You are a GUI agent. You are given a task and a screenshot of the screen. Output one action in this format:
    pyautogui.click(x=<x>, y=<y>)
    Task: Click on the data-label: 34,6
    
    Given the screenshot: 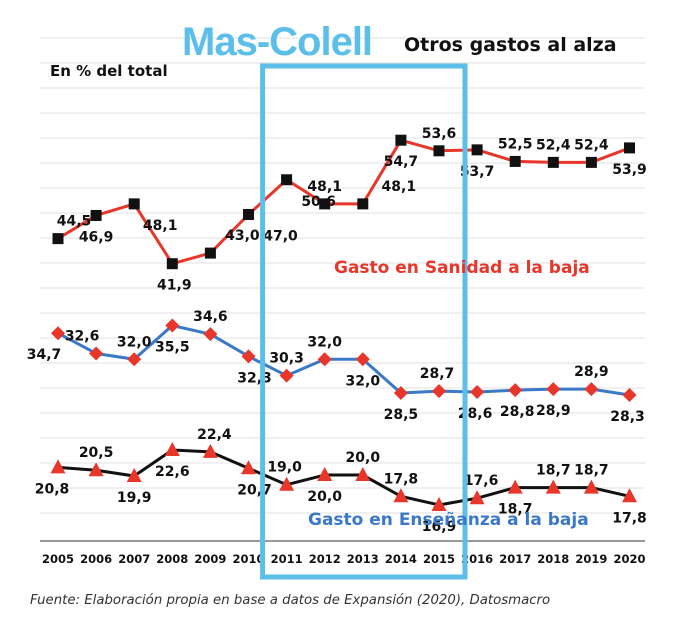 What is the action you would take?
    pyautogui.click(x=210, y=317)
    